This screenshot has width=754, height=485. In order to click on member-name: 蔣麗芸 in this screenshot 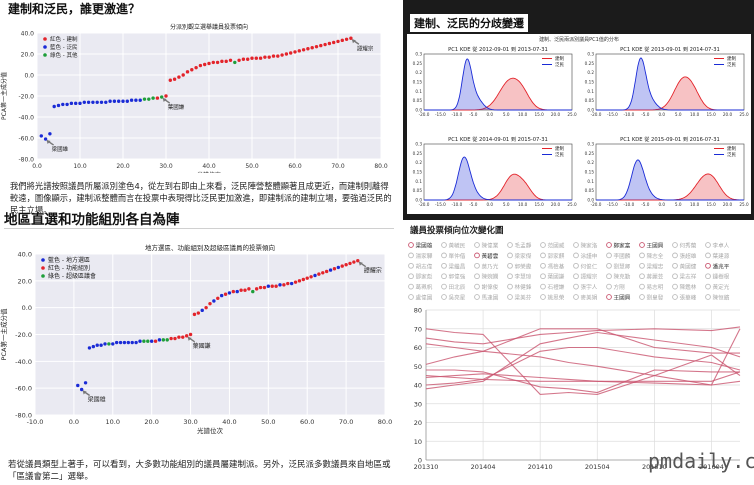, I will do `click(655, 277)`.